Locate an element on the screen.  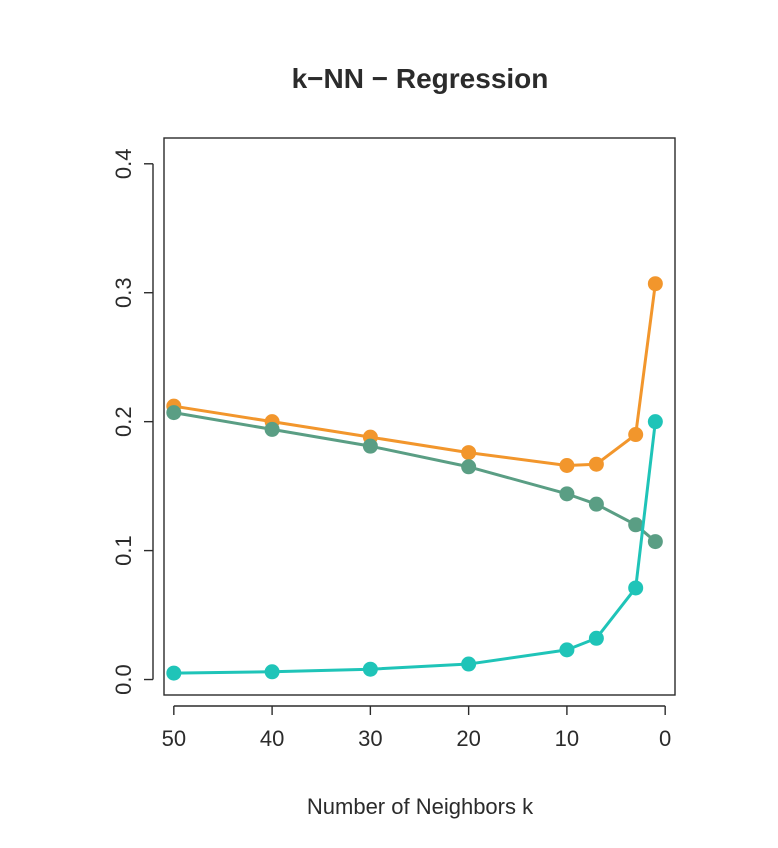
y-tick-label: 0.4 is located at coordinates (123, 163).